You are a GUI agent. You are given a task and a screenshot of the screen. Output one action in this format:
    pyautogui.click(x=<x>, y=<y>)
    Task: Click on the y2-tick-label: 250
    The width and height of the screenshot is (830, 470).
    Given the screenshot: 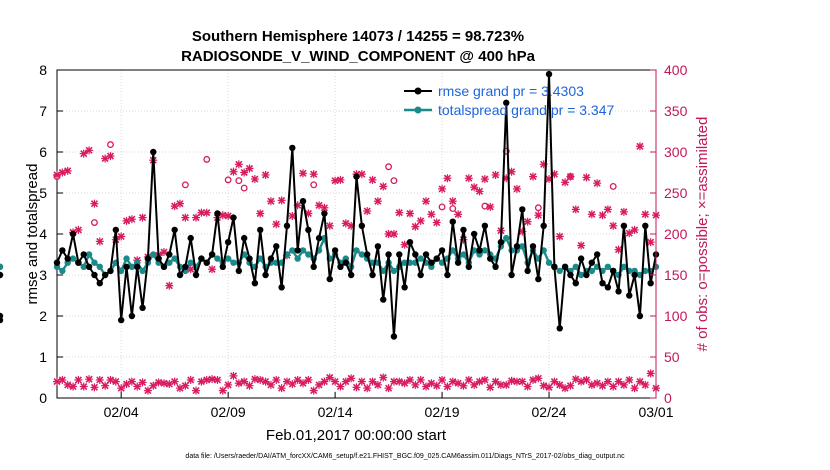 What is the action you would take?
    pyautogui.click(x=676, y=193)
    